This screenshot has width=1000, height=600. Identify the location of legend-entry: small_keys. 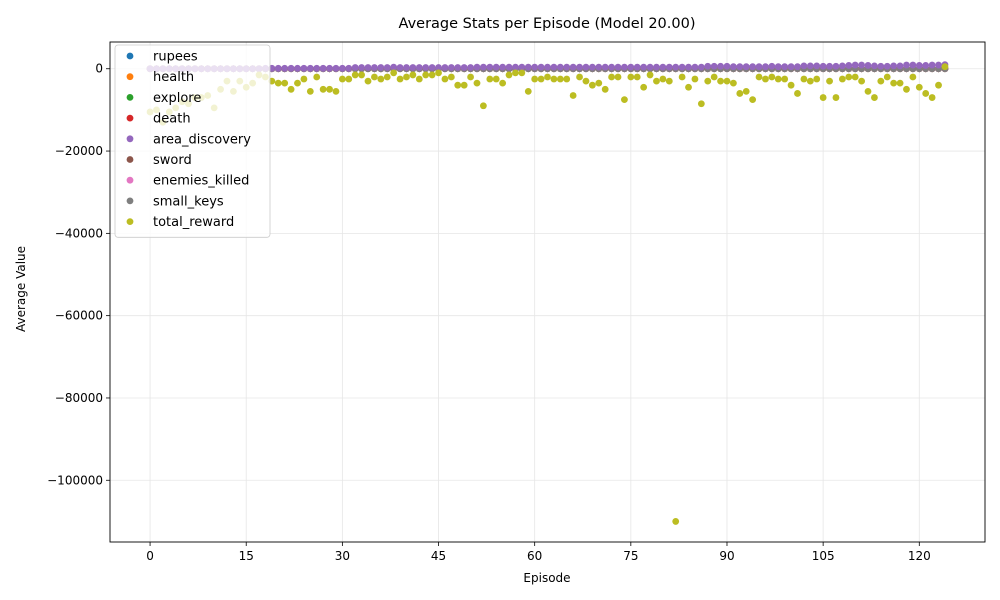
(188, 201).